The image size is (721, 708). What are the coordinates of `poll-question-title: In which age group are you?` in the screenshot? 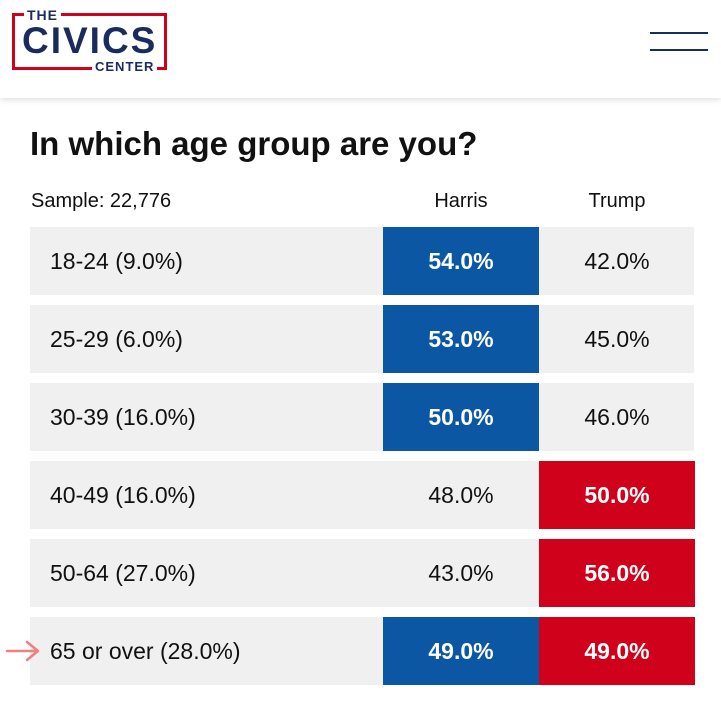 It's located at (254, 143).